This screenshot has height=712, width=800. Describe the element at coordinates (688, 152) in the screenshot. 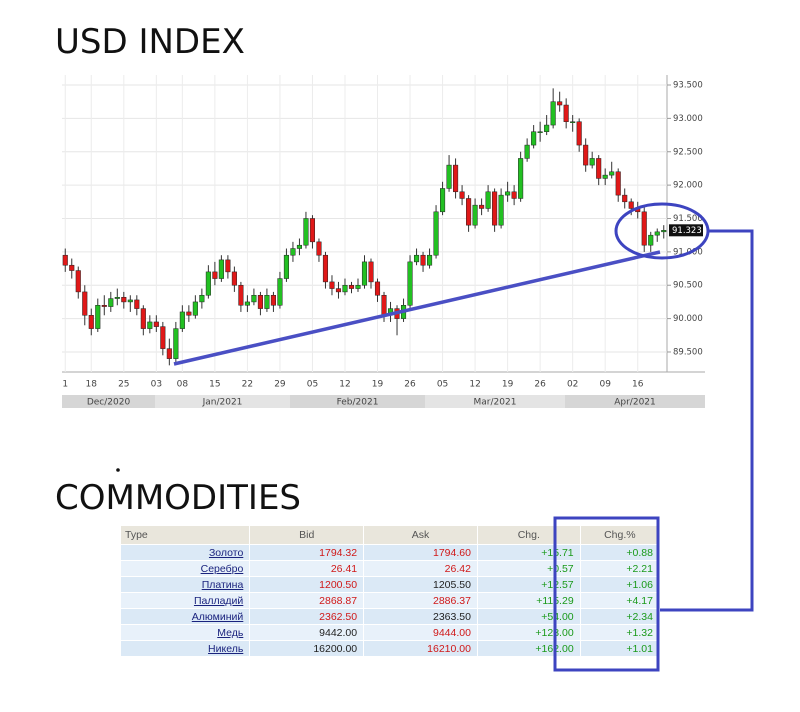

I see `y-tick-label: 92.500` at that location.